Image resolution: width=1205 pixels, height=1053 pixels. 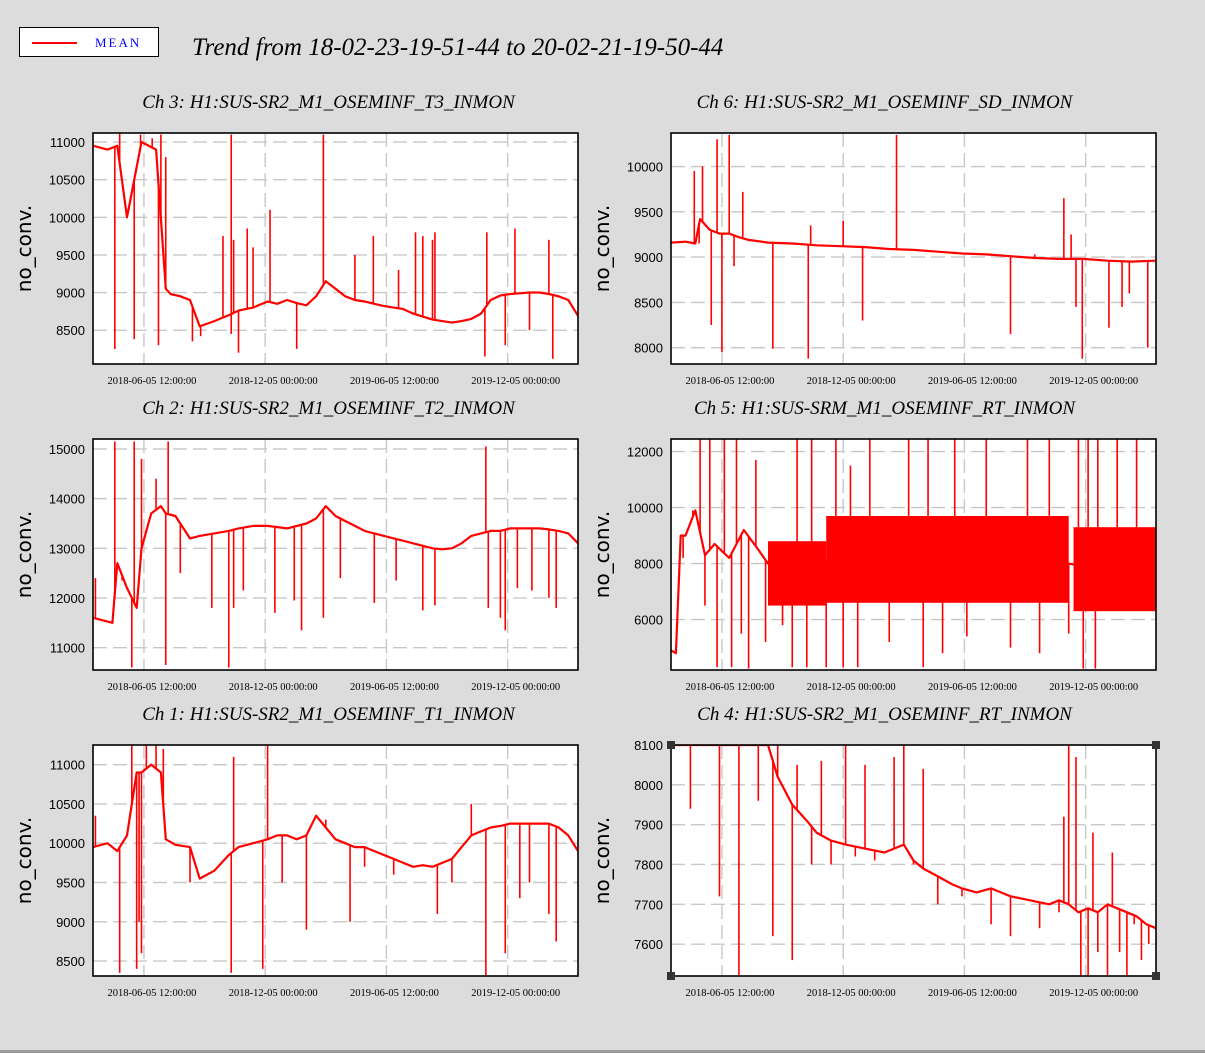 What do you see at coordinates (54, 43) in the screenshot?
I see `legend-line-swatch` at bounding box center [54, 43].